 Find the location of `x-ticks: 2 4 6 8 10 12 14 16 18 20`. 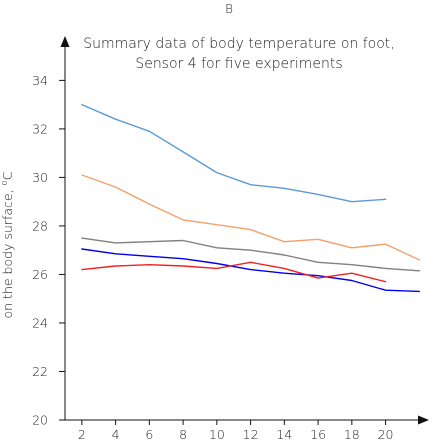

x-ticks: 2 4 6 8 10 12 14 16 18 20 is located at coordinates (236, 430).